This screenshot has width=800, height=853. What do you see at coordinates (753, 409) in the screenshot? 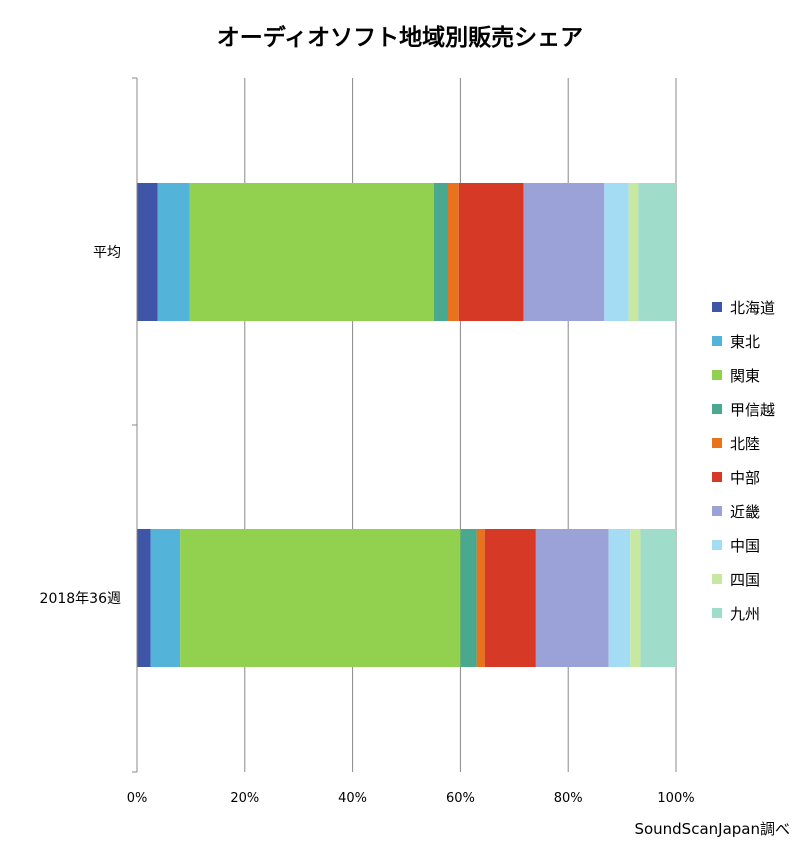
I see `legend-label: 甲信越` at bounding box center [753, 409].